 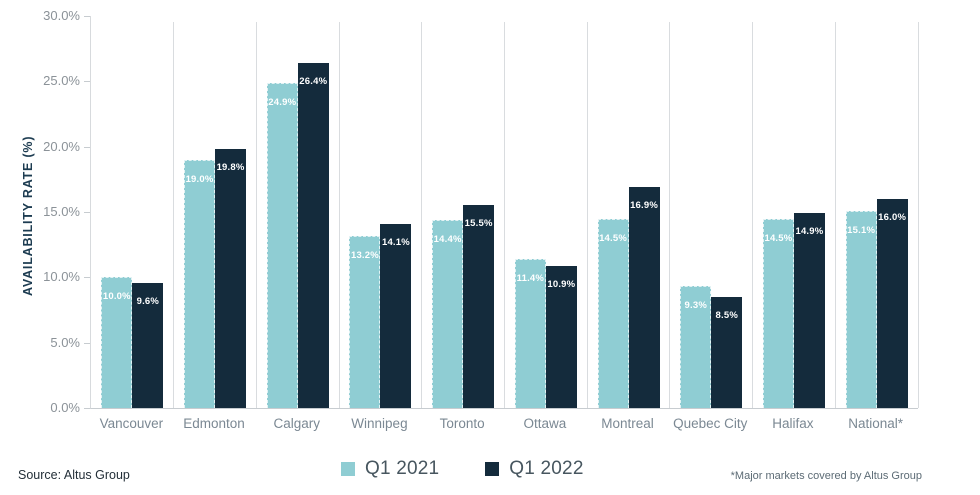 What do you see at coordinates (644, 297) in the screenshot?
I see `bar-q1-2022-montreal: 16.9%` at bounding box center [644, 297].